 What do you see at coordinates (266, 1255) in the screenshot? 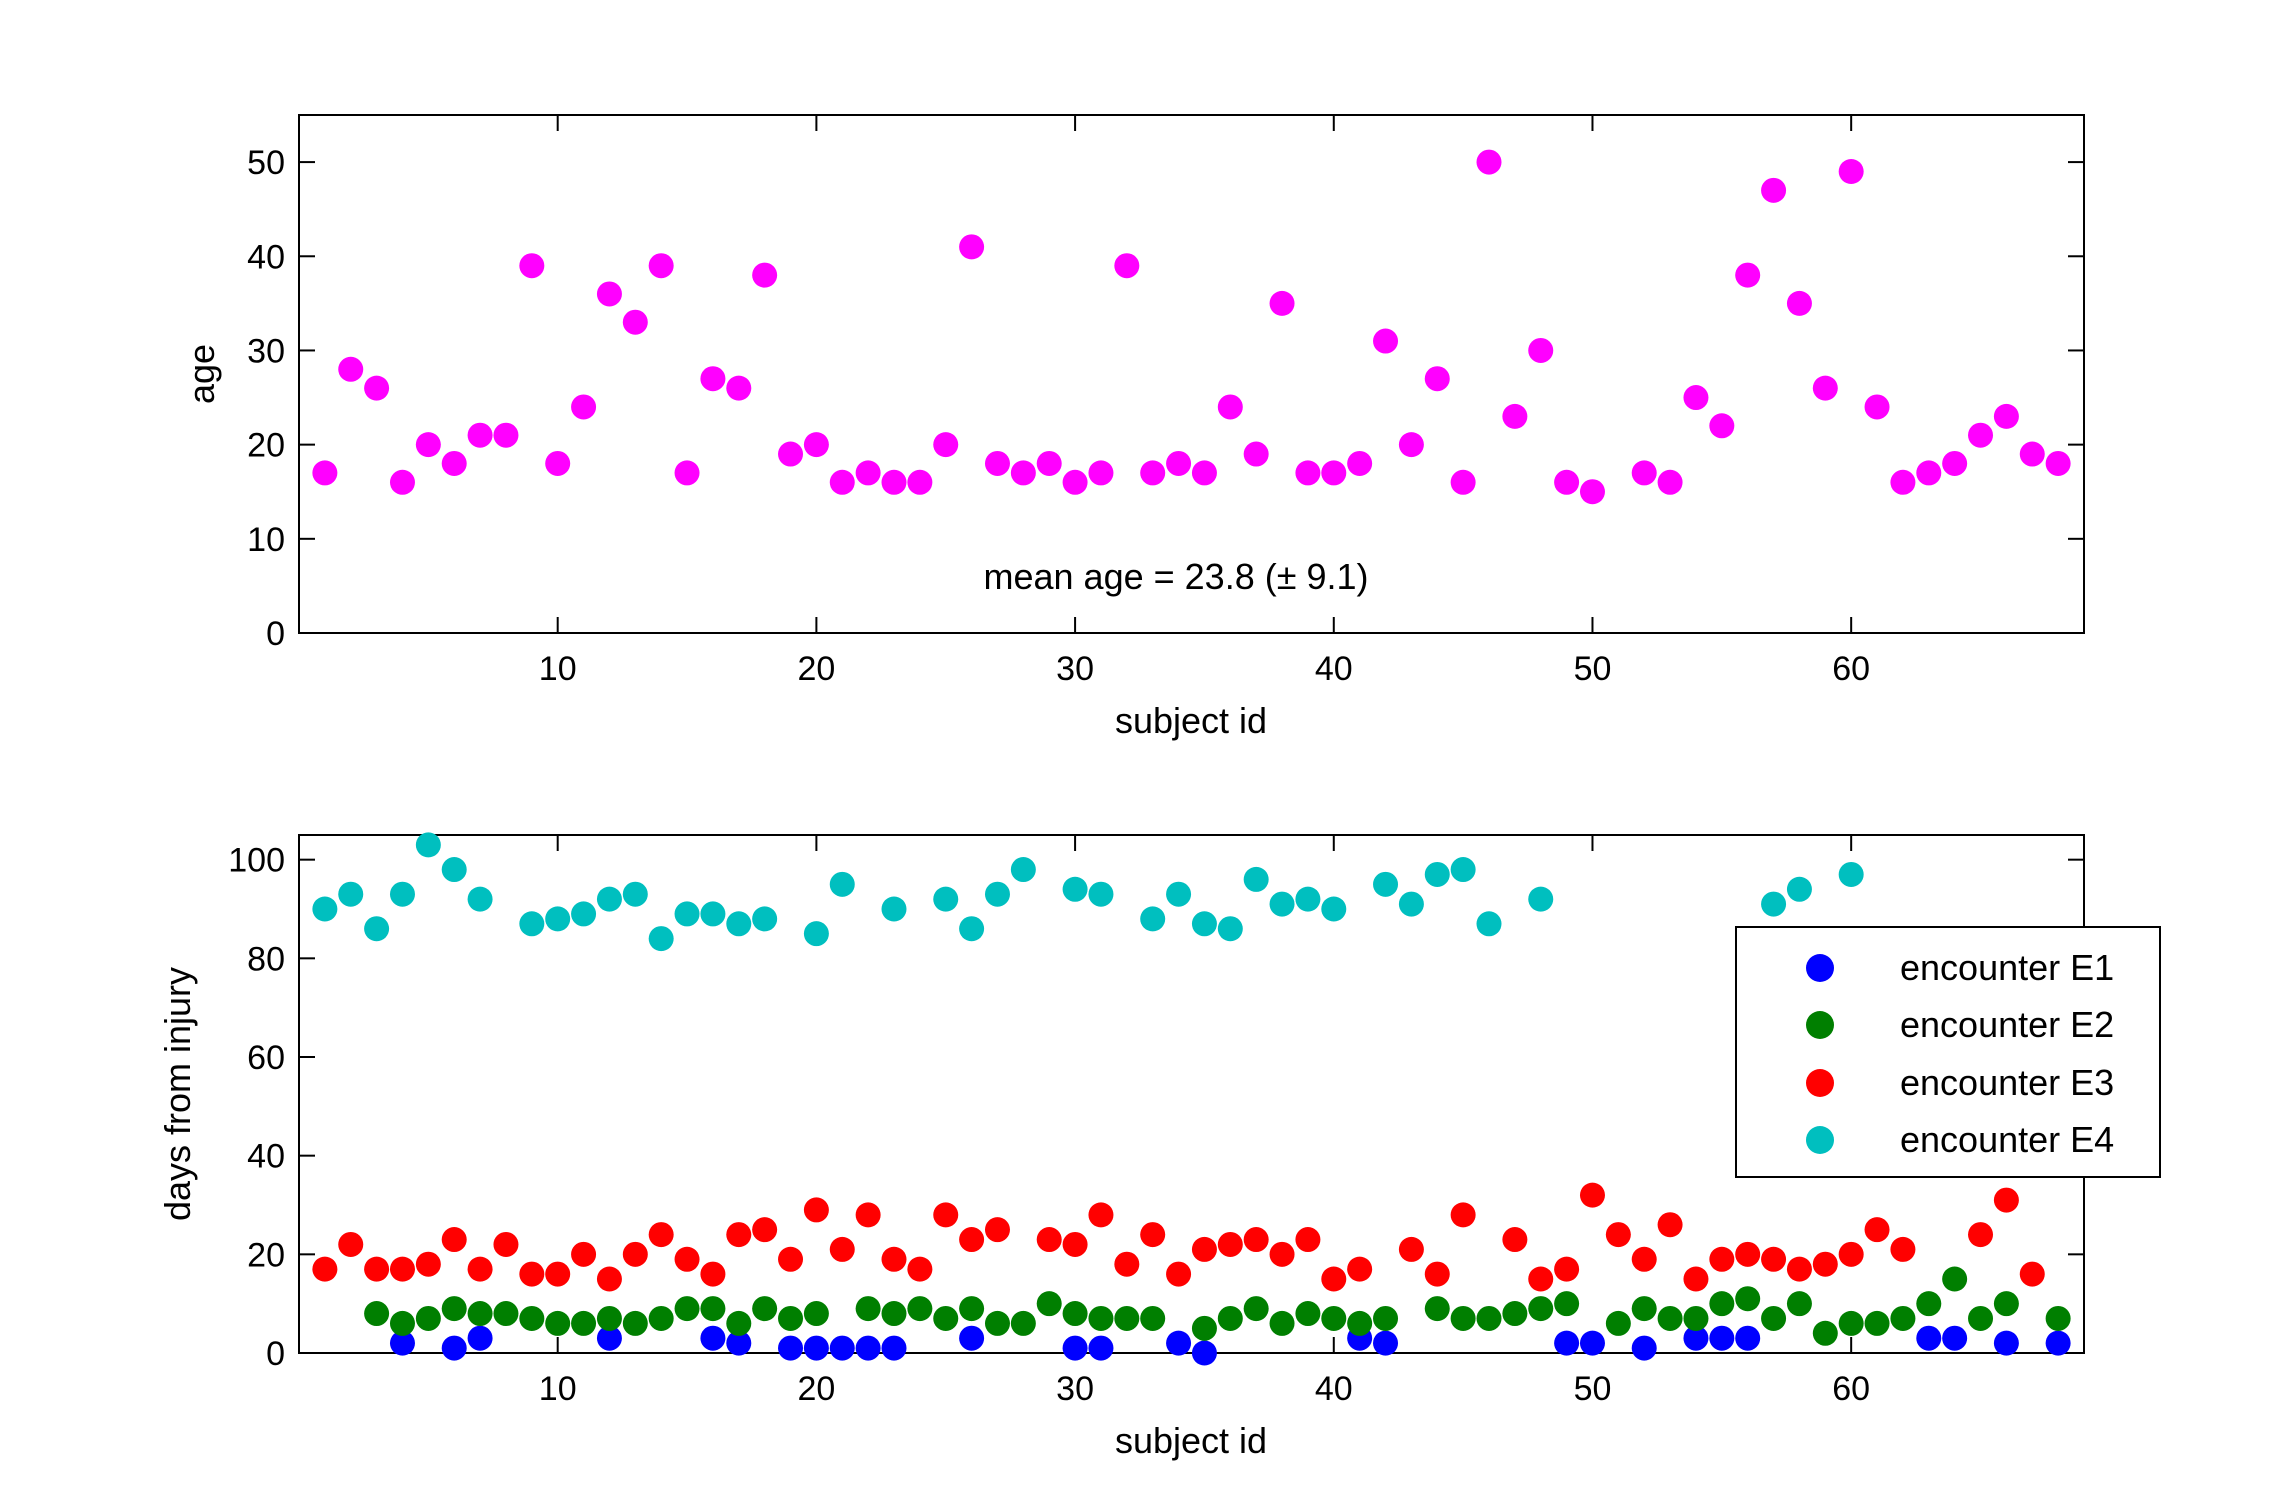
I see `y-tick-label: 20` at bounding box center [266, 1255].